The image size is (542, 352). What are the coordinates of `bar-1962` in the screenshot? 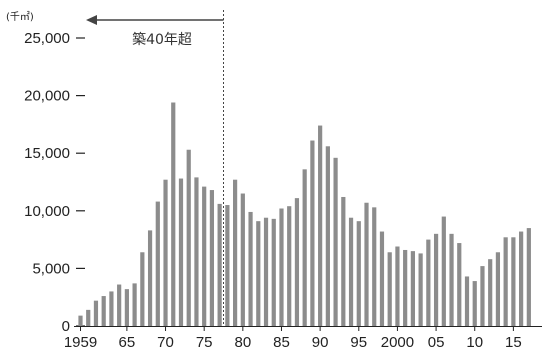 It's located at (103, 311).